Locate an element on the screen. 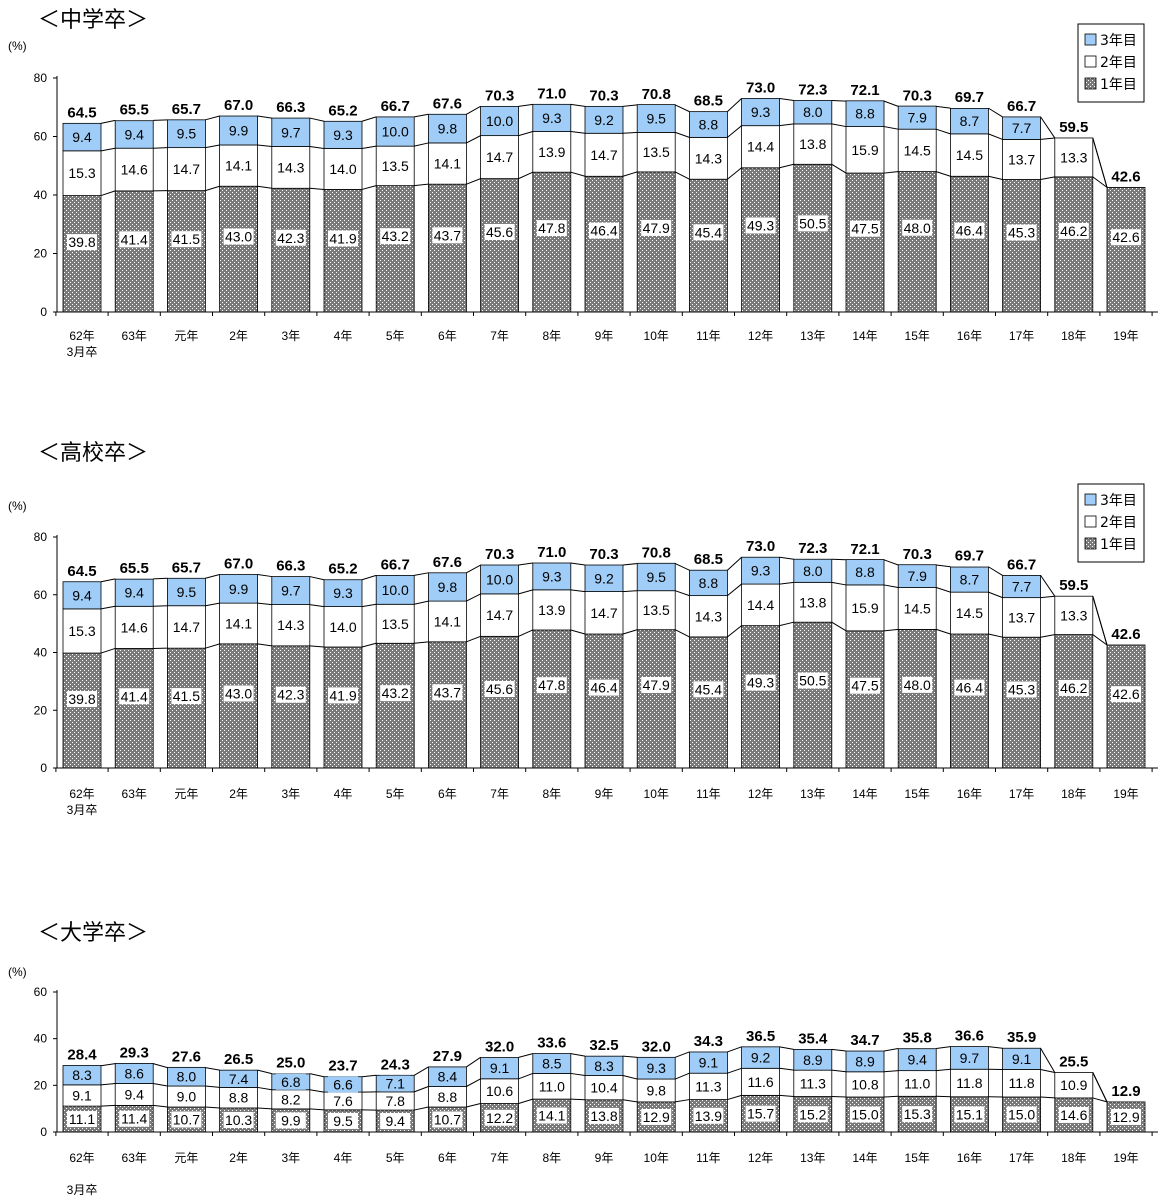 This screenshot has height=1202, width=1160. data-label-year3: 9.2 is located at coordinates (604, 120).